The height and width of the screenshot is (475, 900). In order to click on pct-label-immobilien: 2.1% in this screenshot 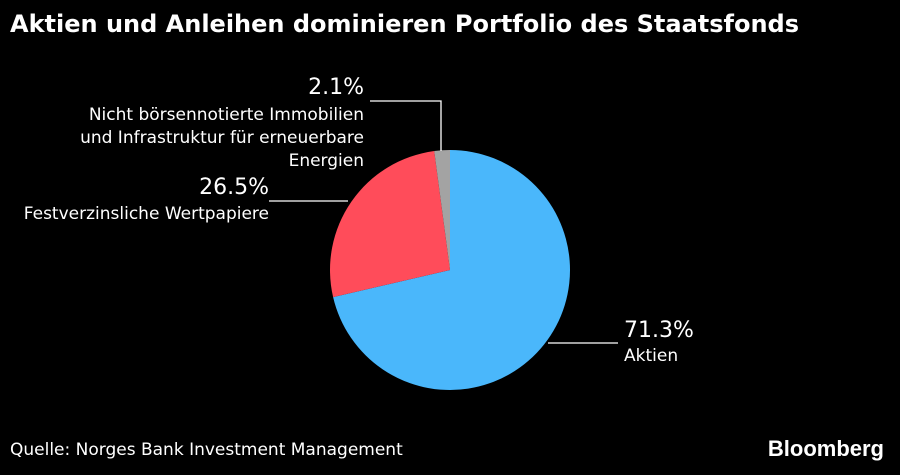, I will do `click(336, 87)`.